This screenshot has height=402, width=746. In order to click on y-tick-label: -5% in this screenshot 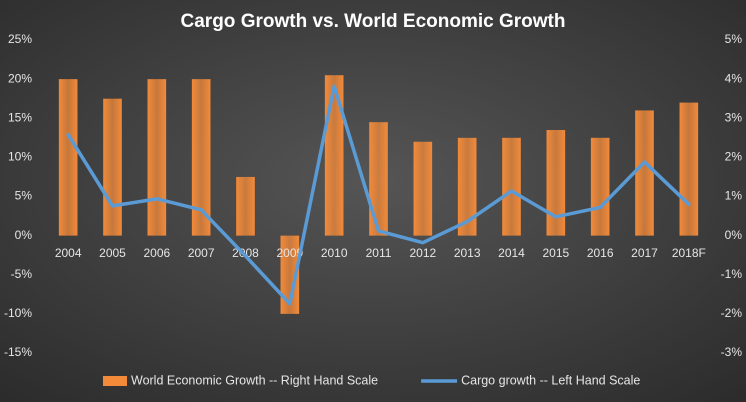, I will do `click(22, 274)`.